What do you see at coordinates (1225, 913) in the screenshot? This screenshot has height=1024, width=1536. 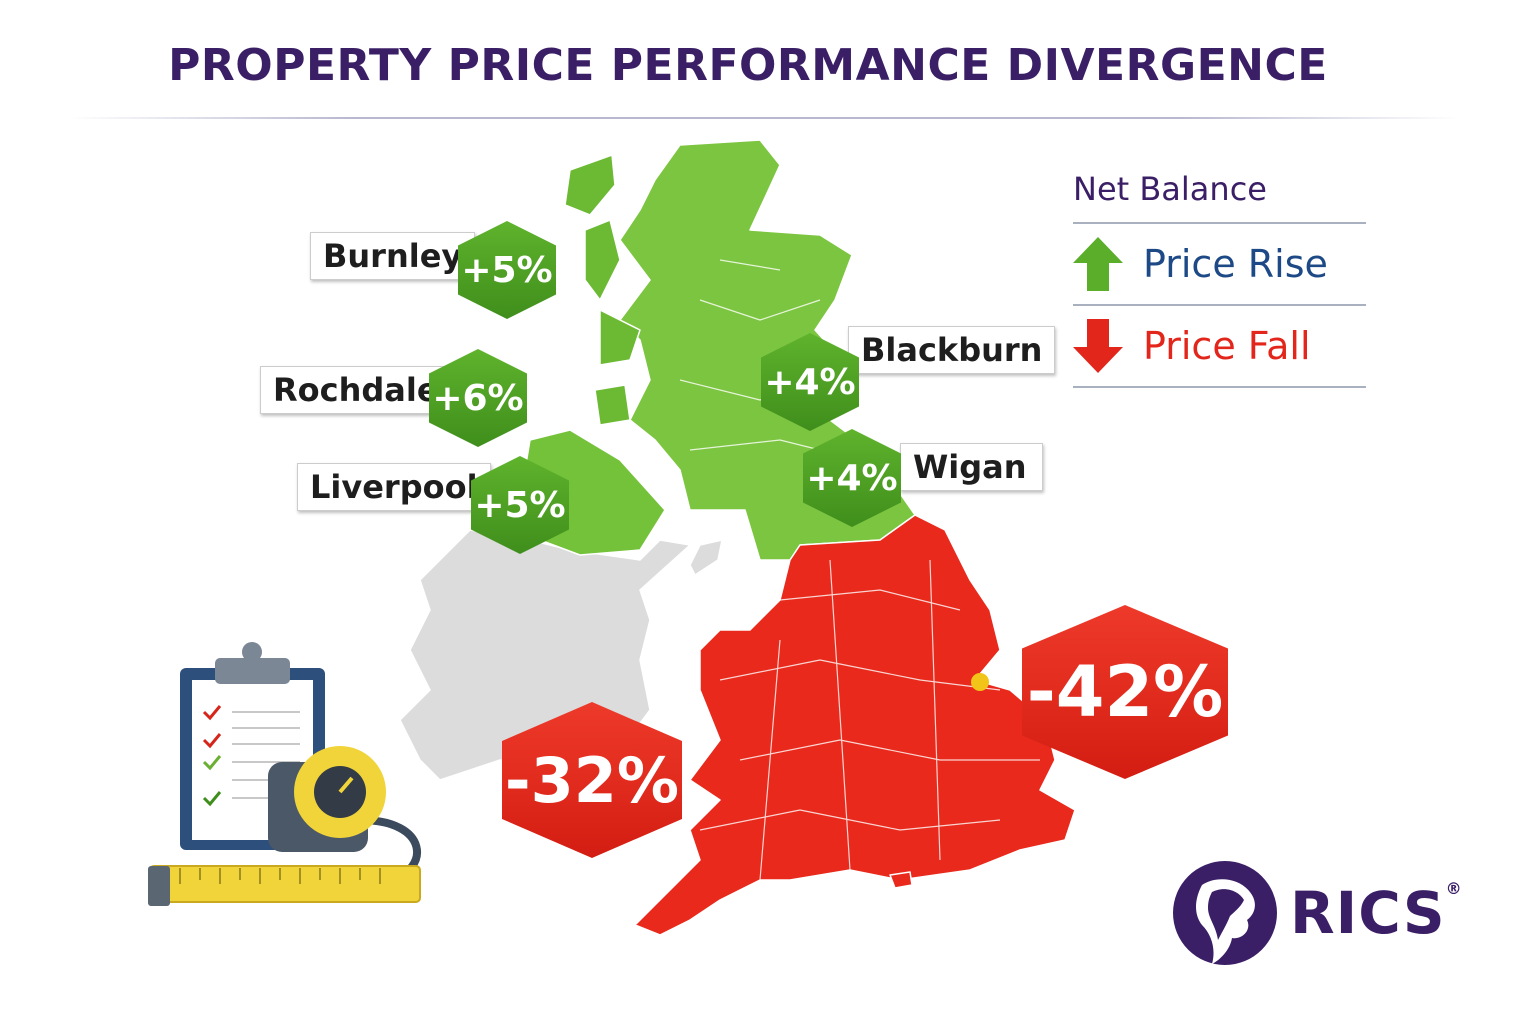 I see `lion-logo-icon` at bounding box center [1225, 913].